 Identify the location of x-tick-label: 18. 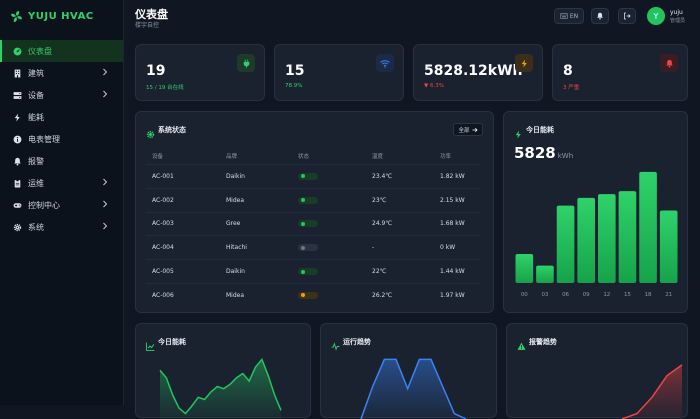
(648, 295).